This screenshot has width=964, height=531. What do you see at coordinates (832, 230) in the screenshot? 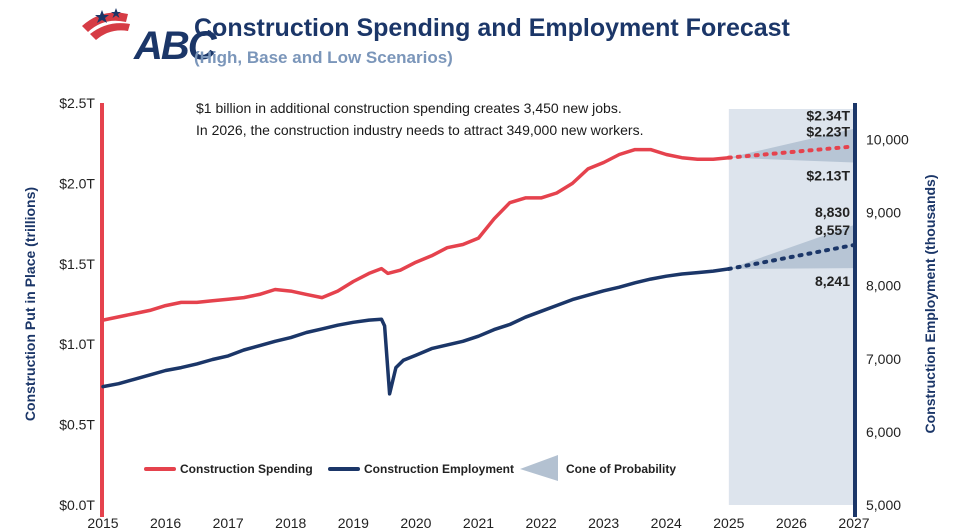
I see `forecast-base-label: 8,557` at bounding box center [832, 230].